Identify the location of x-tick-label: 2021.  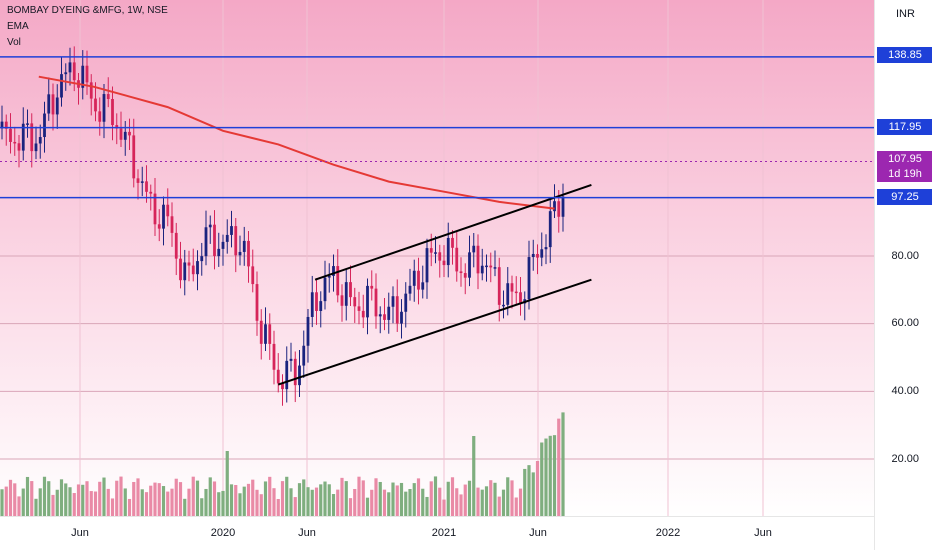
(444, 533).